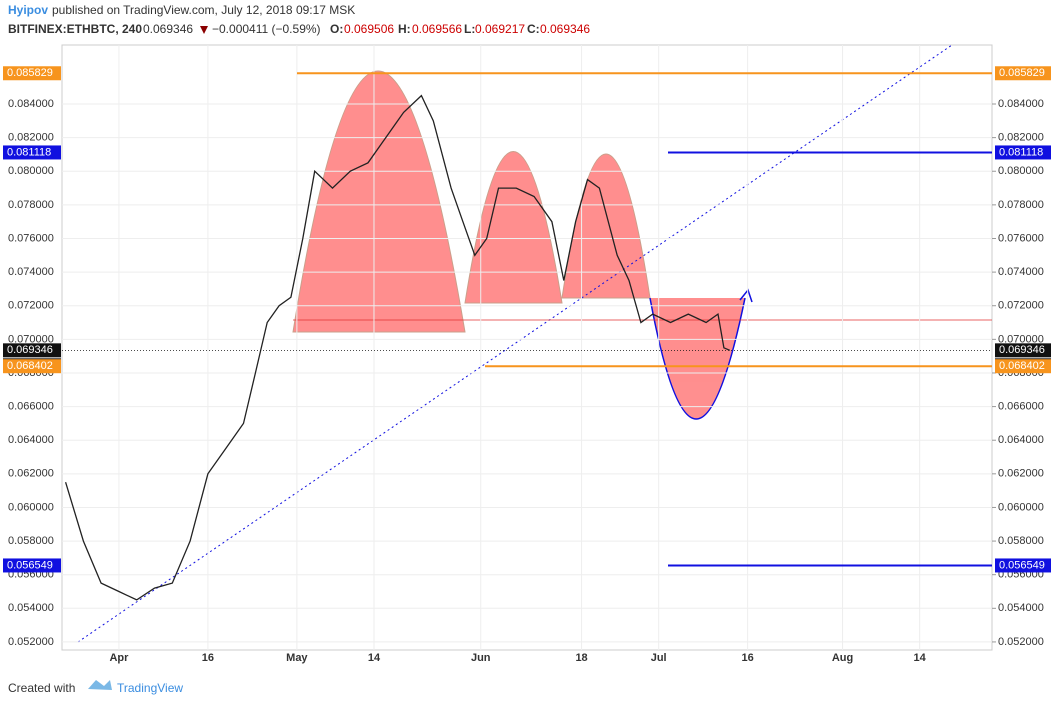 The width and height of the screenshot is (1057, 702). What do you see at coordinates (842, 658) in the screenshot?
I see `x-tick-label: Aug` at bounding box center [842, 658].